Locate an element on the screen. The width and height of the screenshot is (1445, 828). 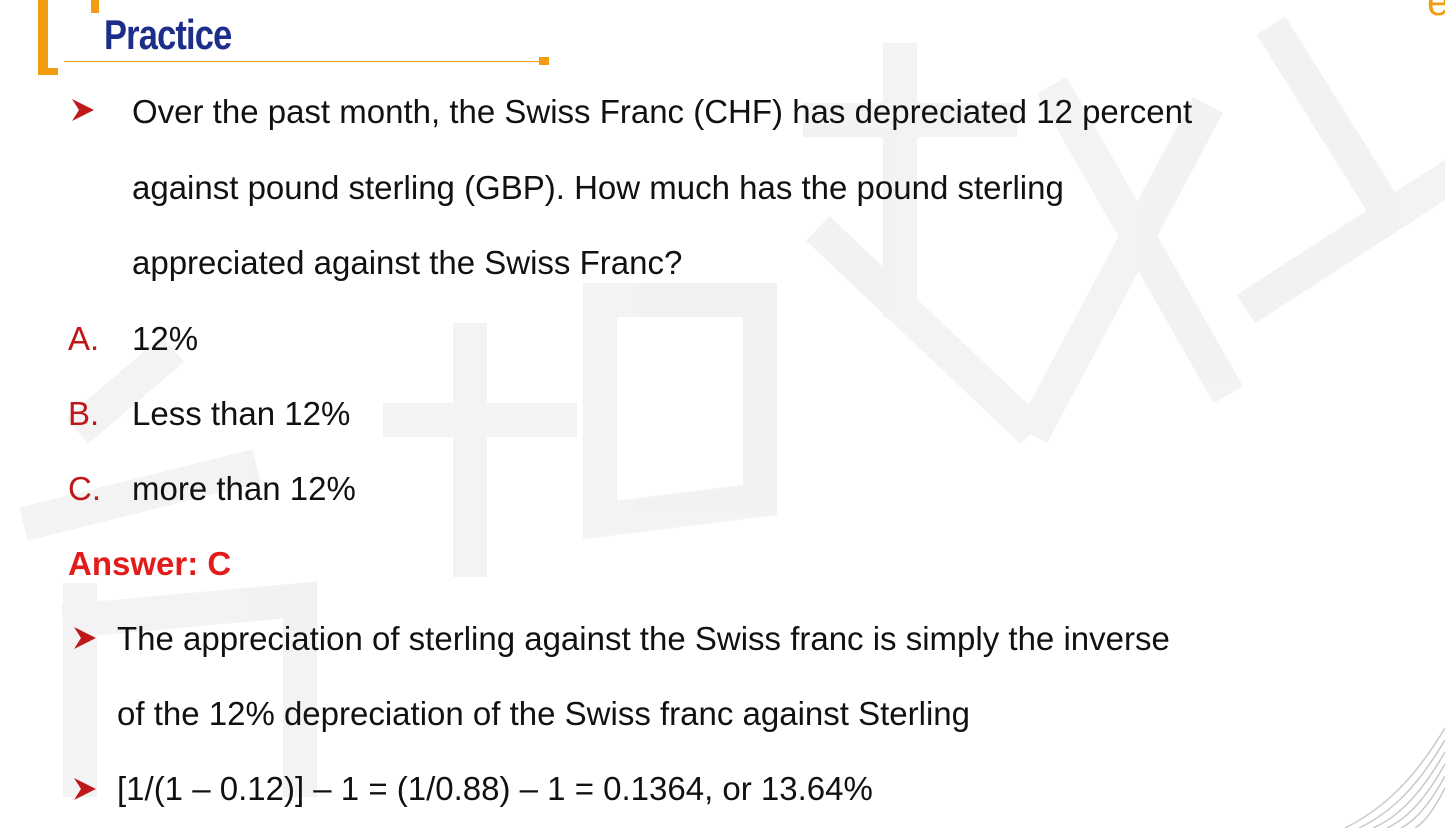
answer-label: Answer: C is located at coordinates (150, 563).